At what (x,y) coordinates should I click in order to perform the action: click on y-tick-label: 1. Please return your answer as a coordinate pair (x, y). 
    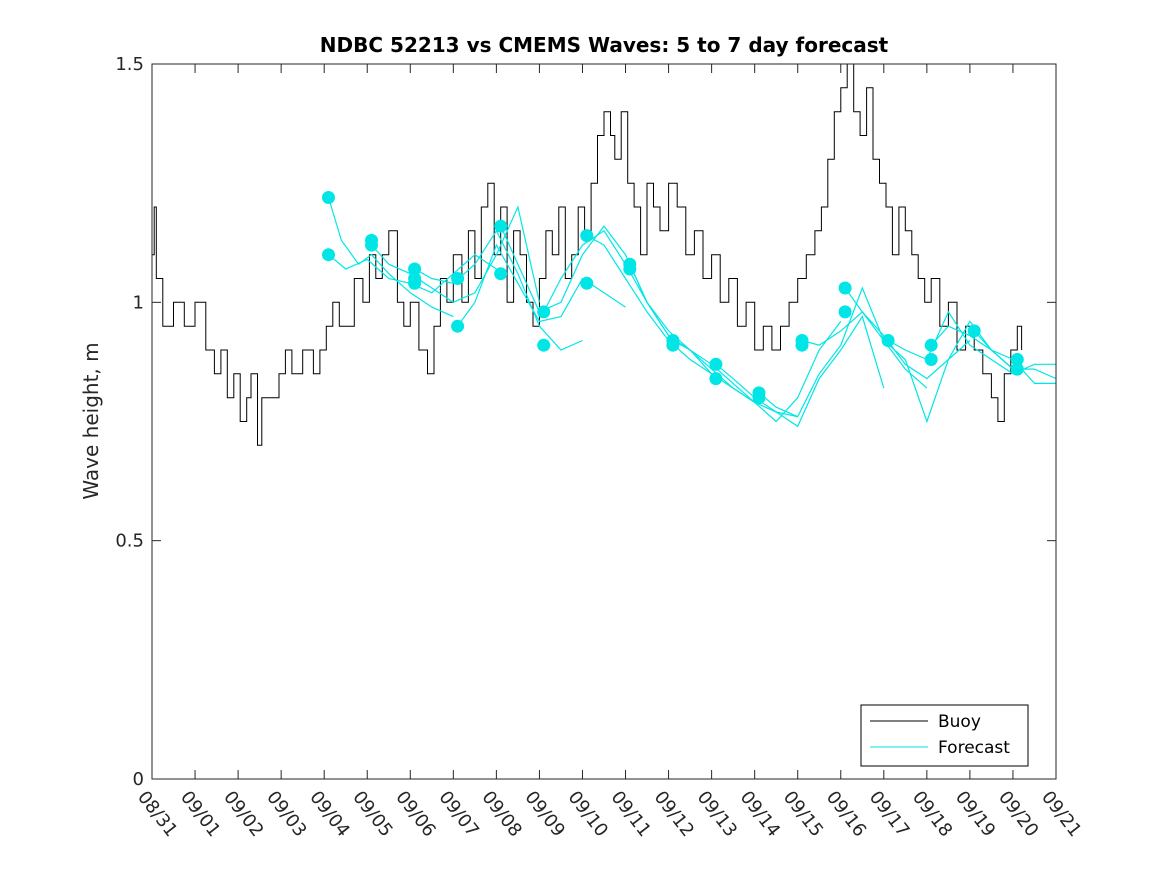
    Looking at the image, I should click on (138, 302).